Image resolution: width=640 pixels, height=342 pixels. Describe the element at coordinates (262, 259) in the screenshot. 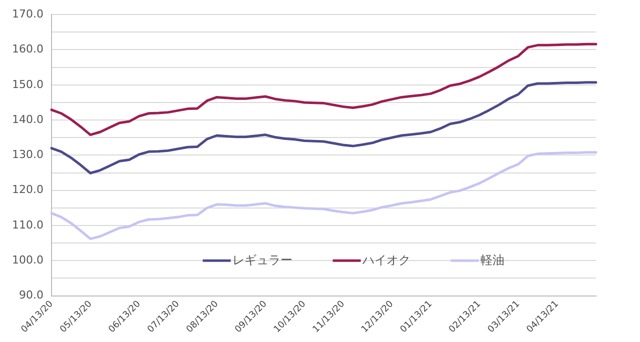

I see `legend-label: レギュラー` at that location.